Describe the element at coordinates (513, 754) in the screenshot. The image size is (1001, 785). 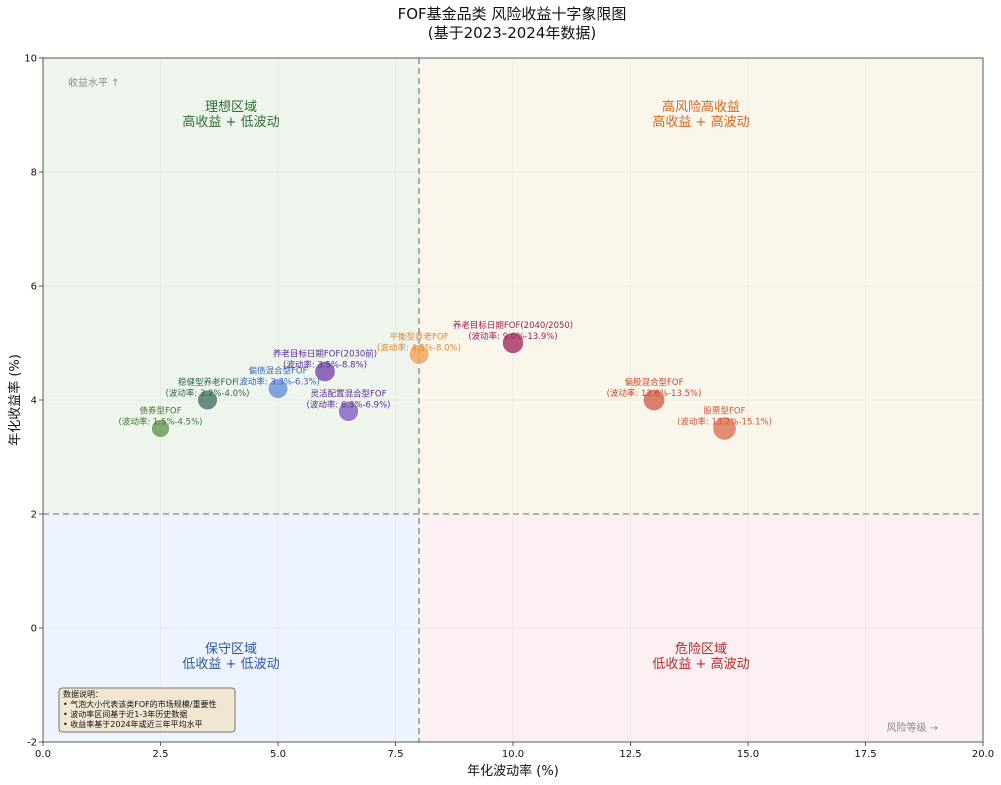
I see `x-tick-label: 10.0` at that location.